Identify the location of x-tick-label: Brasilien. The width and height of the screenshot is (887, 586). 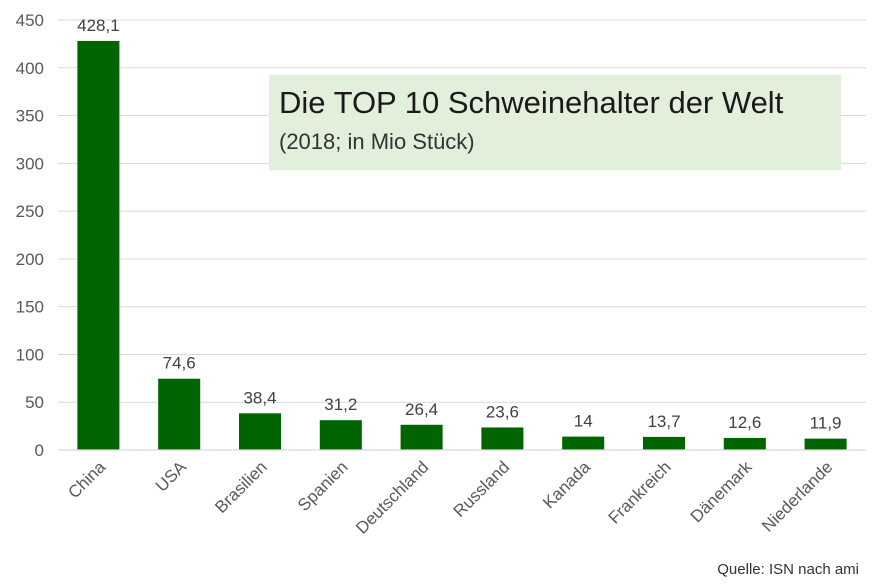
(241, 487).